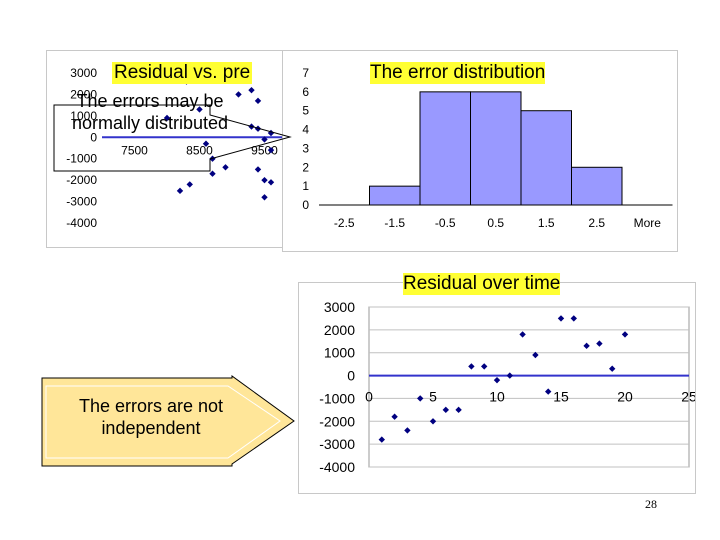  I want to click on residual-over-time-title: Residual over time, so click(482, 284).